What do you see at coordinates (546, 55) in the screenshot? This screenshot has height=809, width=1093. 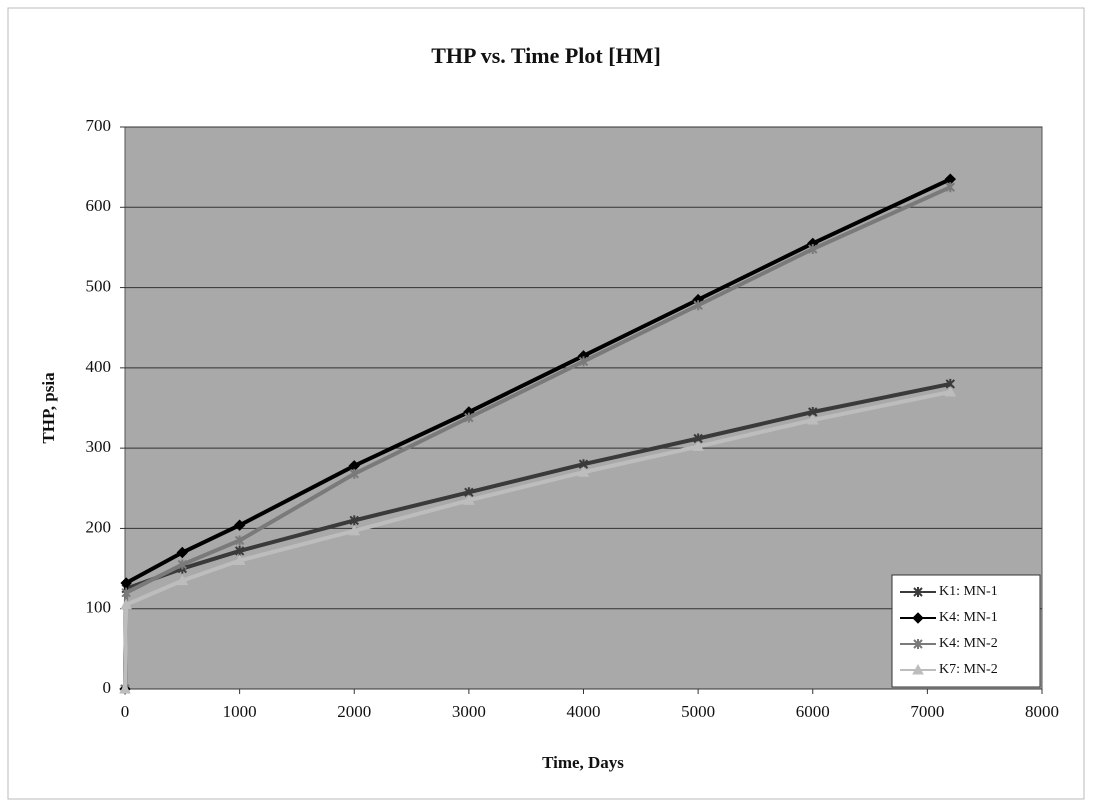 I see `chart-title: THP vs. Time Plot [HM]` at bounding box center [546, 55].